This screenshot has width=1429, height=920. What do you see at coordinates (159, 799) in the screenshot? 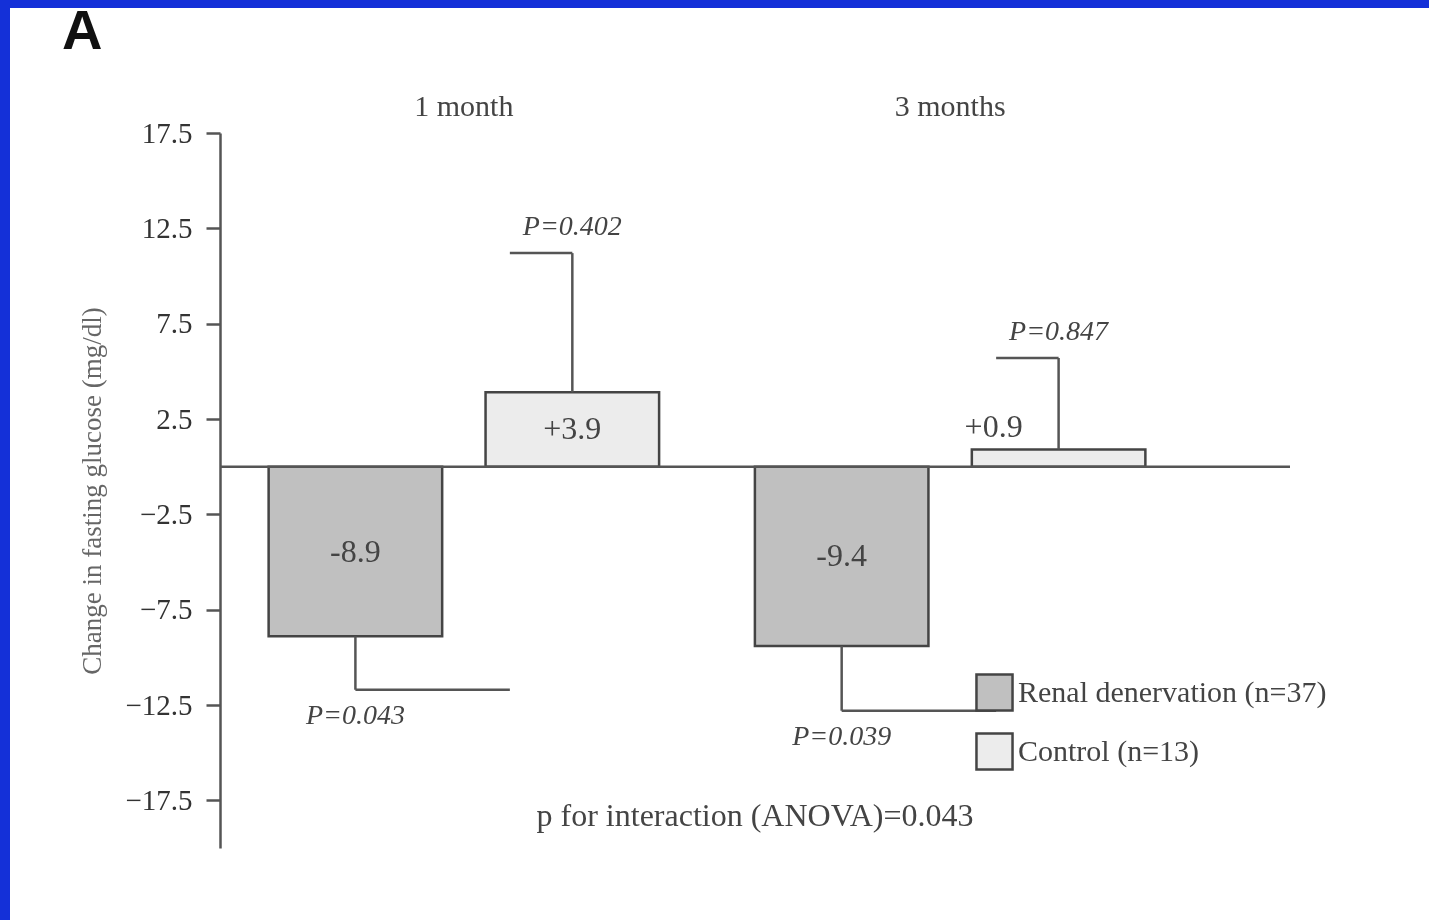
I see `y-tick-label: −17.5` at bounding box center [159, 799].